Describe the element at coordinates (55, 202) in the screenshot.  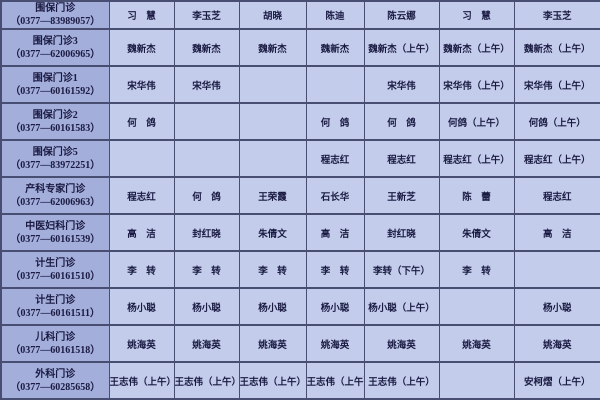
I see `department-phone: （0377—62006963）` at that location.